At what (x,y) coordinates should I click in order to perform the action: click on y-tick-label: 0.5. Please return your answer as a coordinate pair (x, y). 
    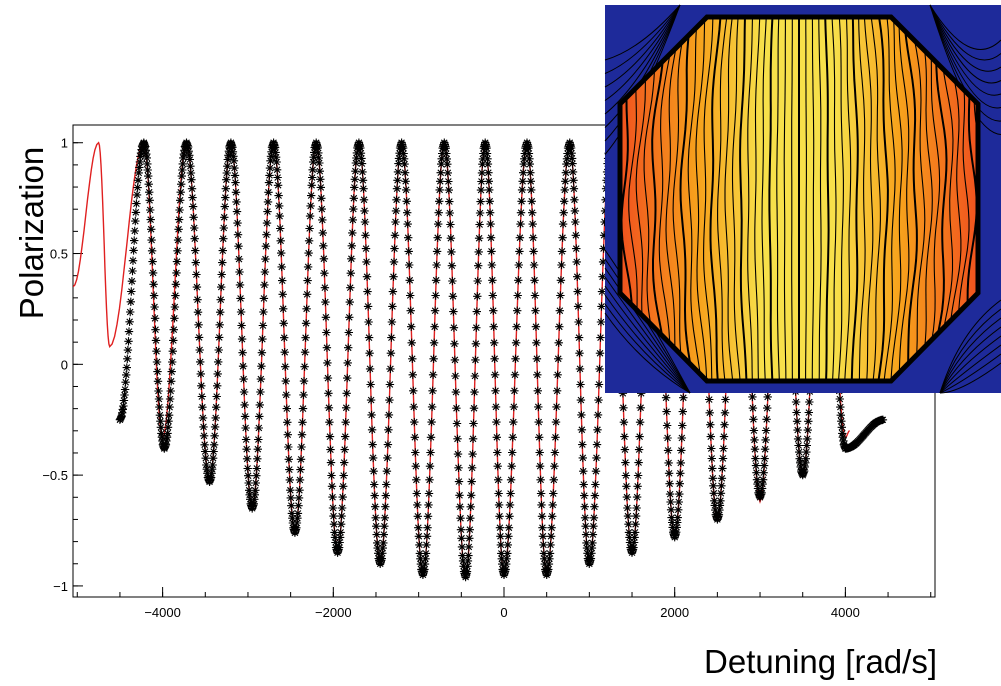
    Looking at the image, I should click on (59, 254).